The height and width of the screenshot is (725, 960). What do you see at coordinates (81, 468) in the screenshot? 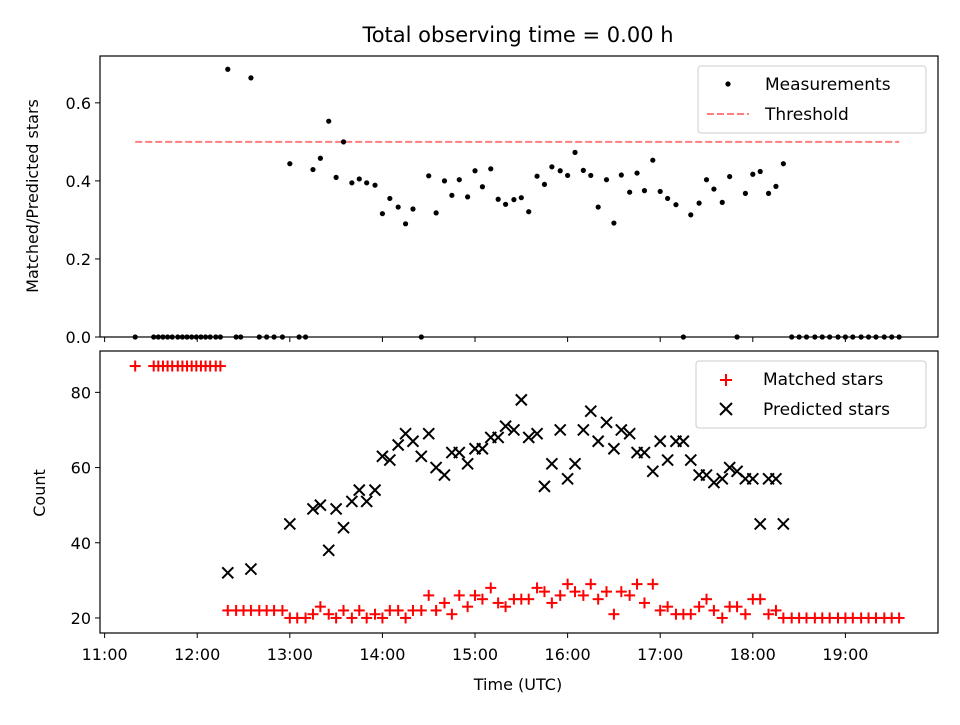
I see `bottom-y-tick-label: 60` at bounding box center [81, 468].